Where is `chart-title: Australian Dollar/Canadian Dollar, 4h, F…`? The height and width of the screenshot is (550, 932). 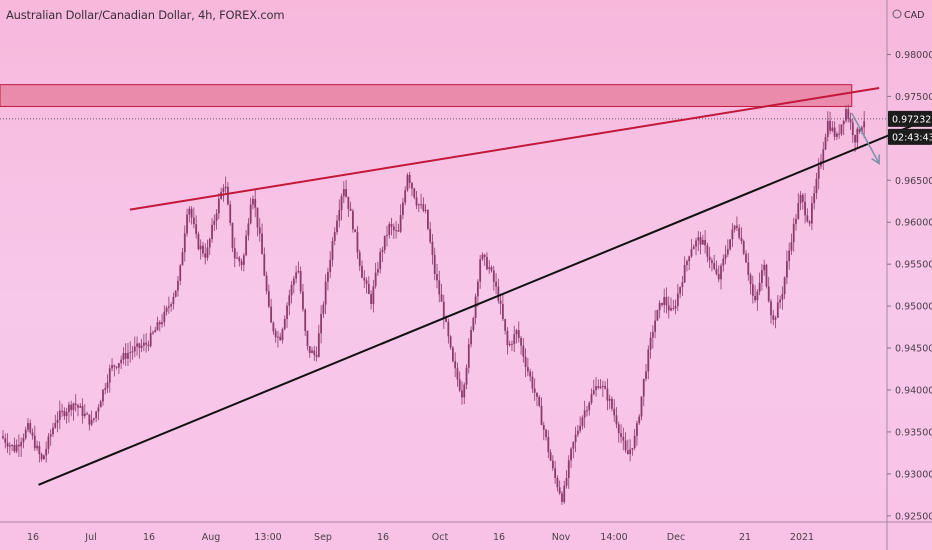
chart-title: Australian Dollar/Canadian Dollar, 4h, F… is located at coordinates (145, 15).